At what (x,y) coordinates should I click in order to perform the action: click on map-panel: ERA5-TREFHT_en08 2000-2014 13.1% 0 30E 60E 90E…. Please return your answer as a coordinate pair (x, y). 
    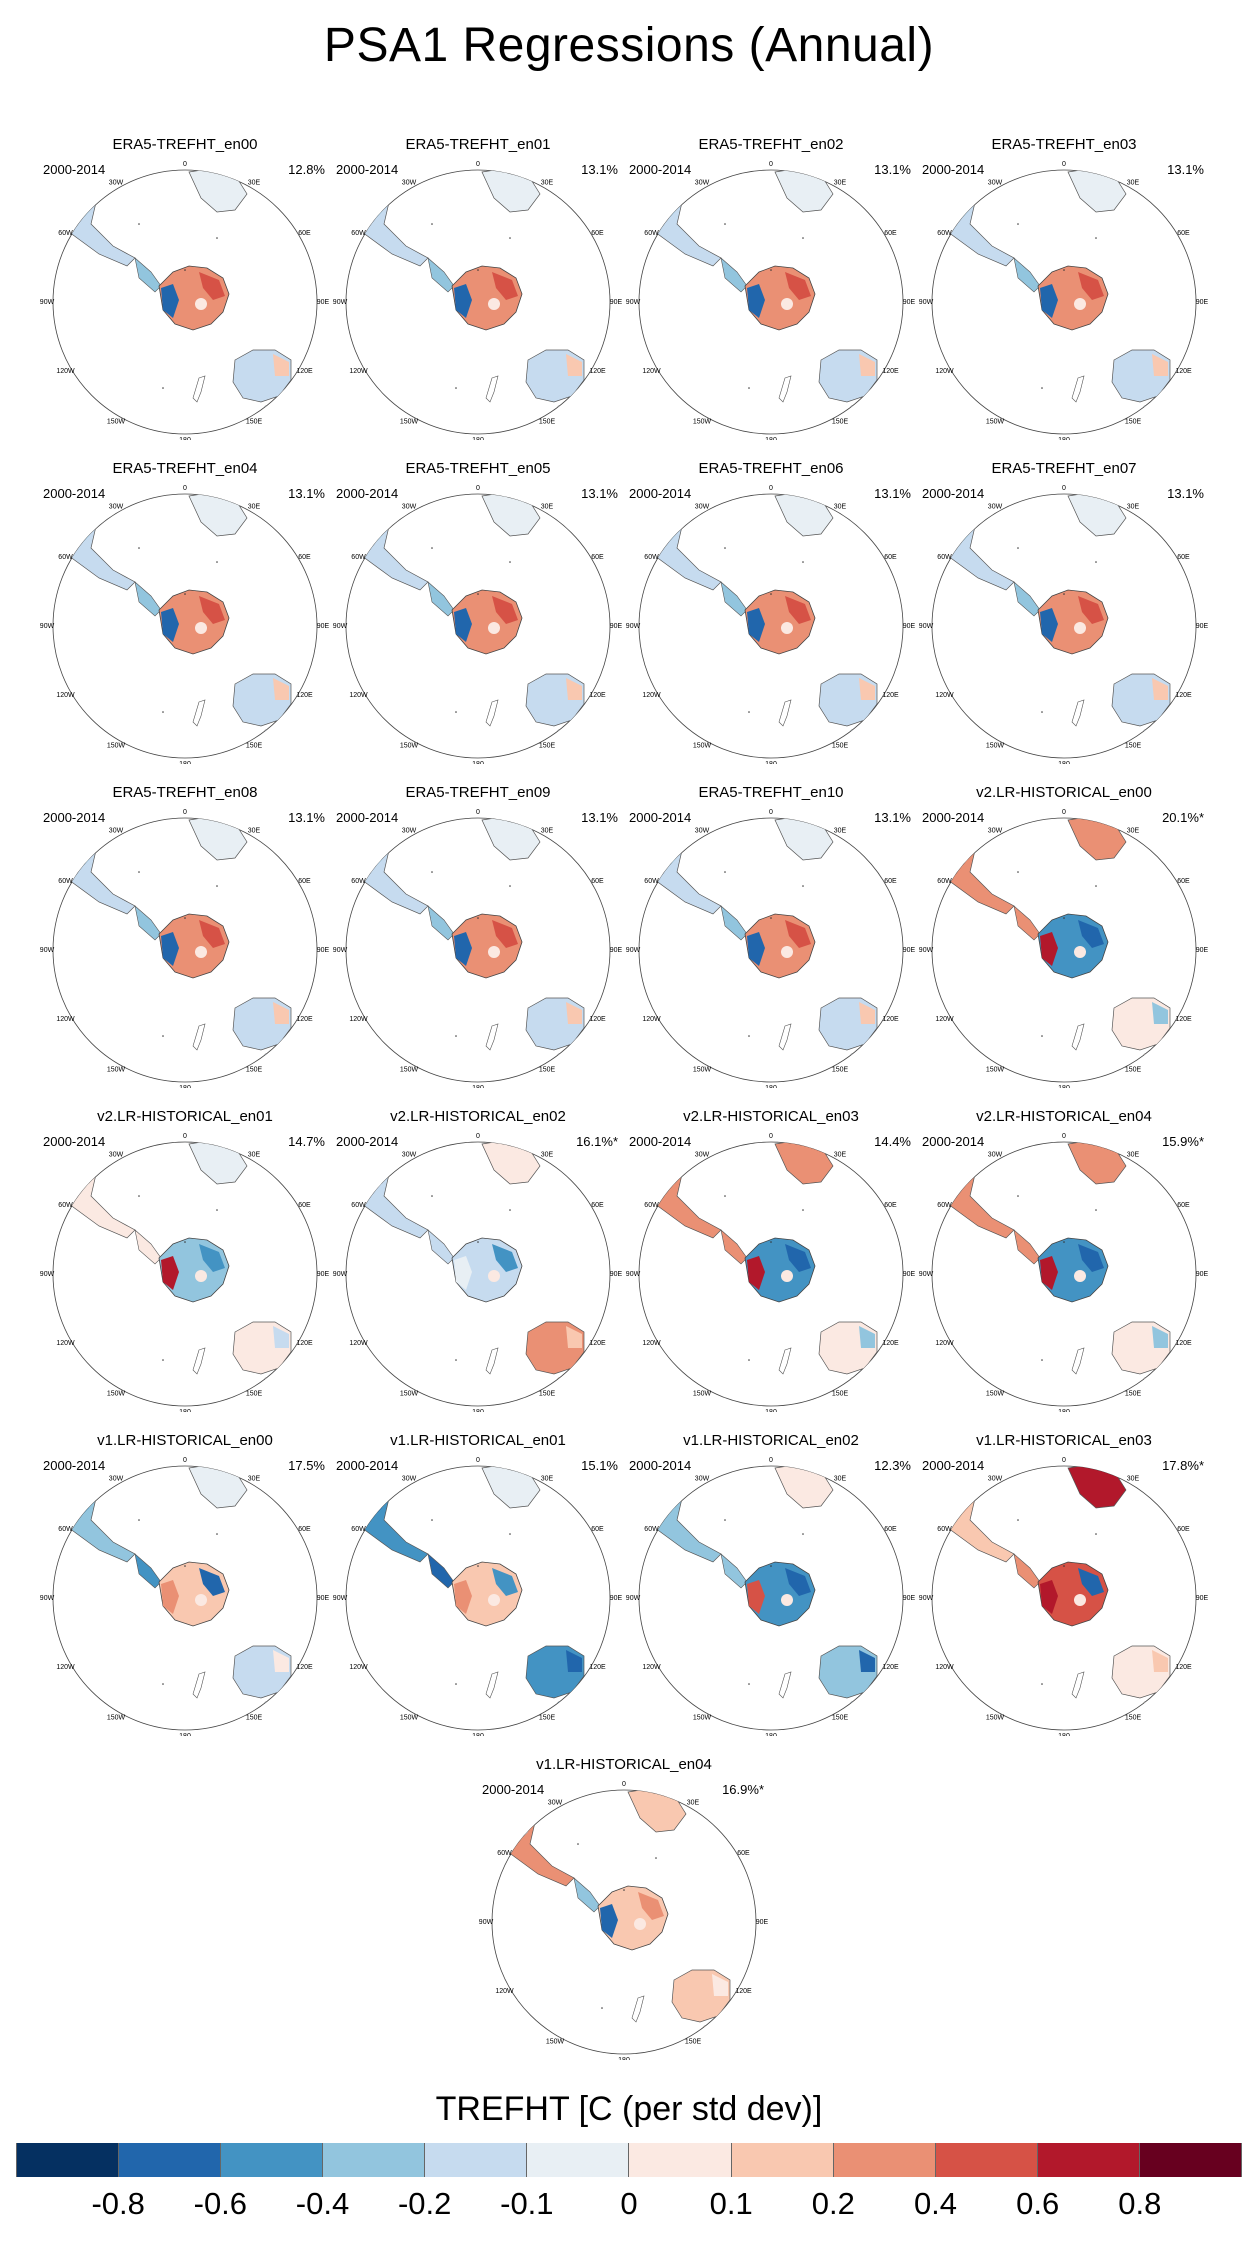
    Looking at the image, I should click on (185, 936).